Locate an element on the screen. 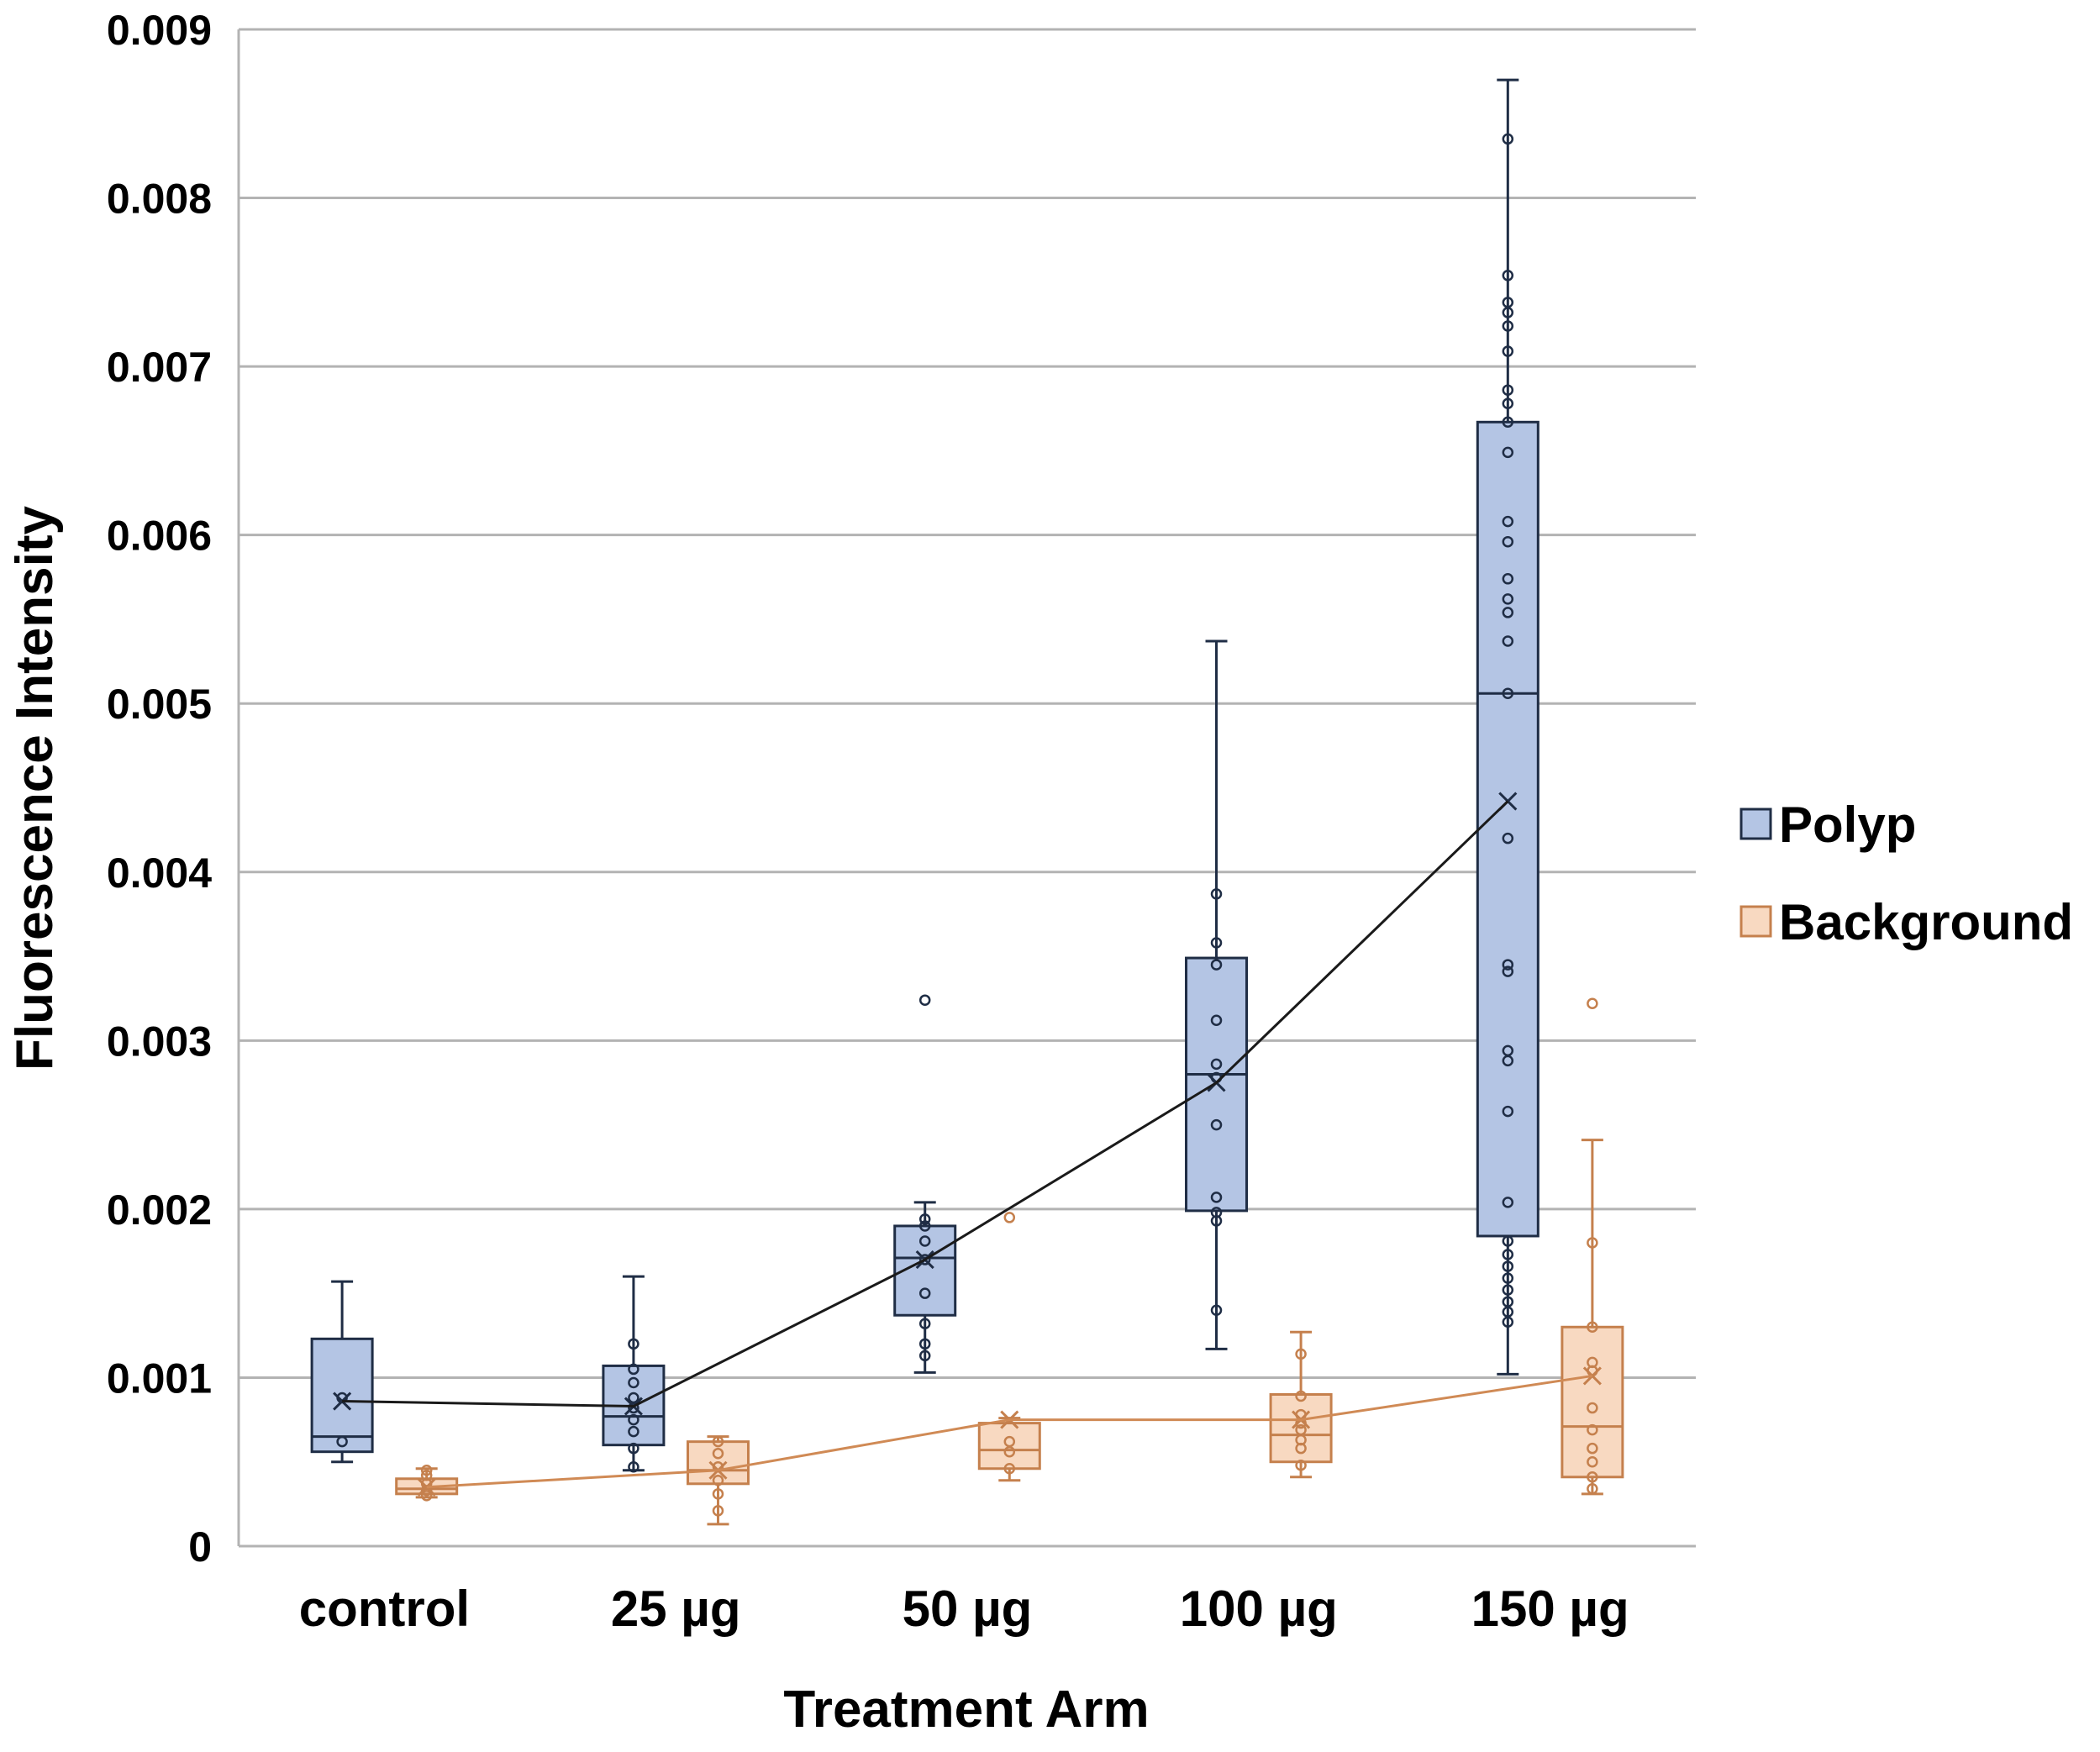 Image resolution: width=2100 pixels, height=1752 pixels. y-tick-label: 0.004 is located at coordinates (159, 873).